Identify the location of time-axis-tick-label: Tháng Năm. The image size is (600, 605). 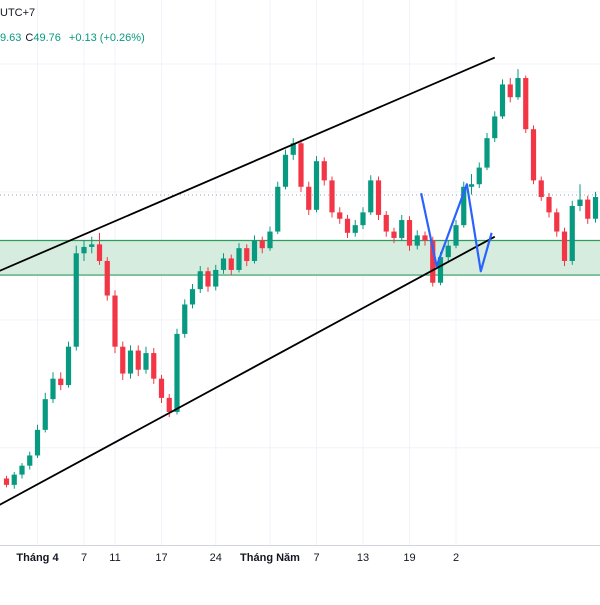
(270, 558).